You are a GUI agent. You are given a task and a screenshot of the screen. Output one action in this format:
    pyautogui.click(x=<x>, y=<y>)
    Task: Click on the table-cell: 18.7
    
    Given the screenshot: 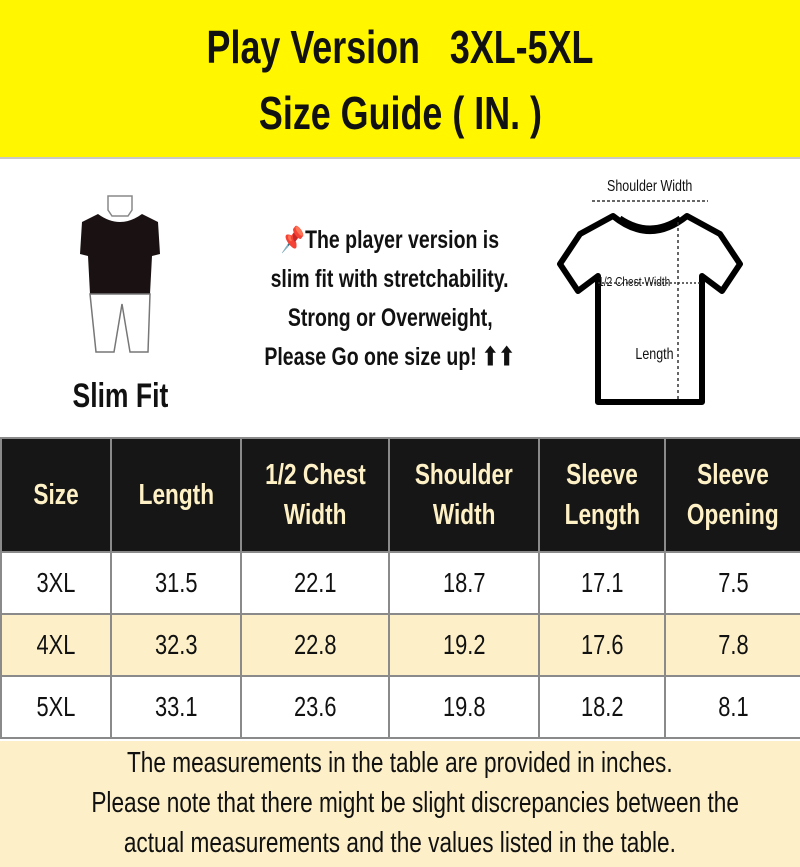 What is the action you would take?
    pyautogui.click(x=464, y=583)
    